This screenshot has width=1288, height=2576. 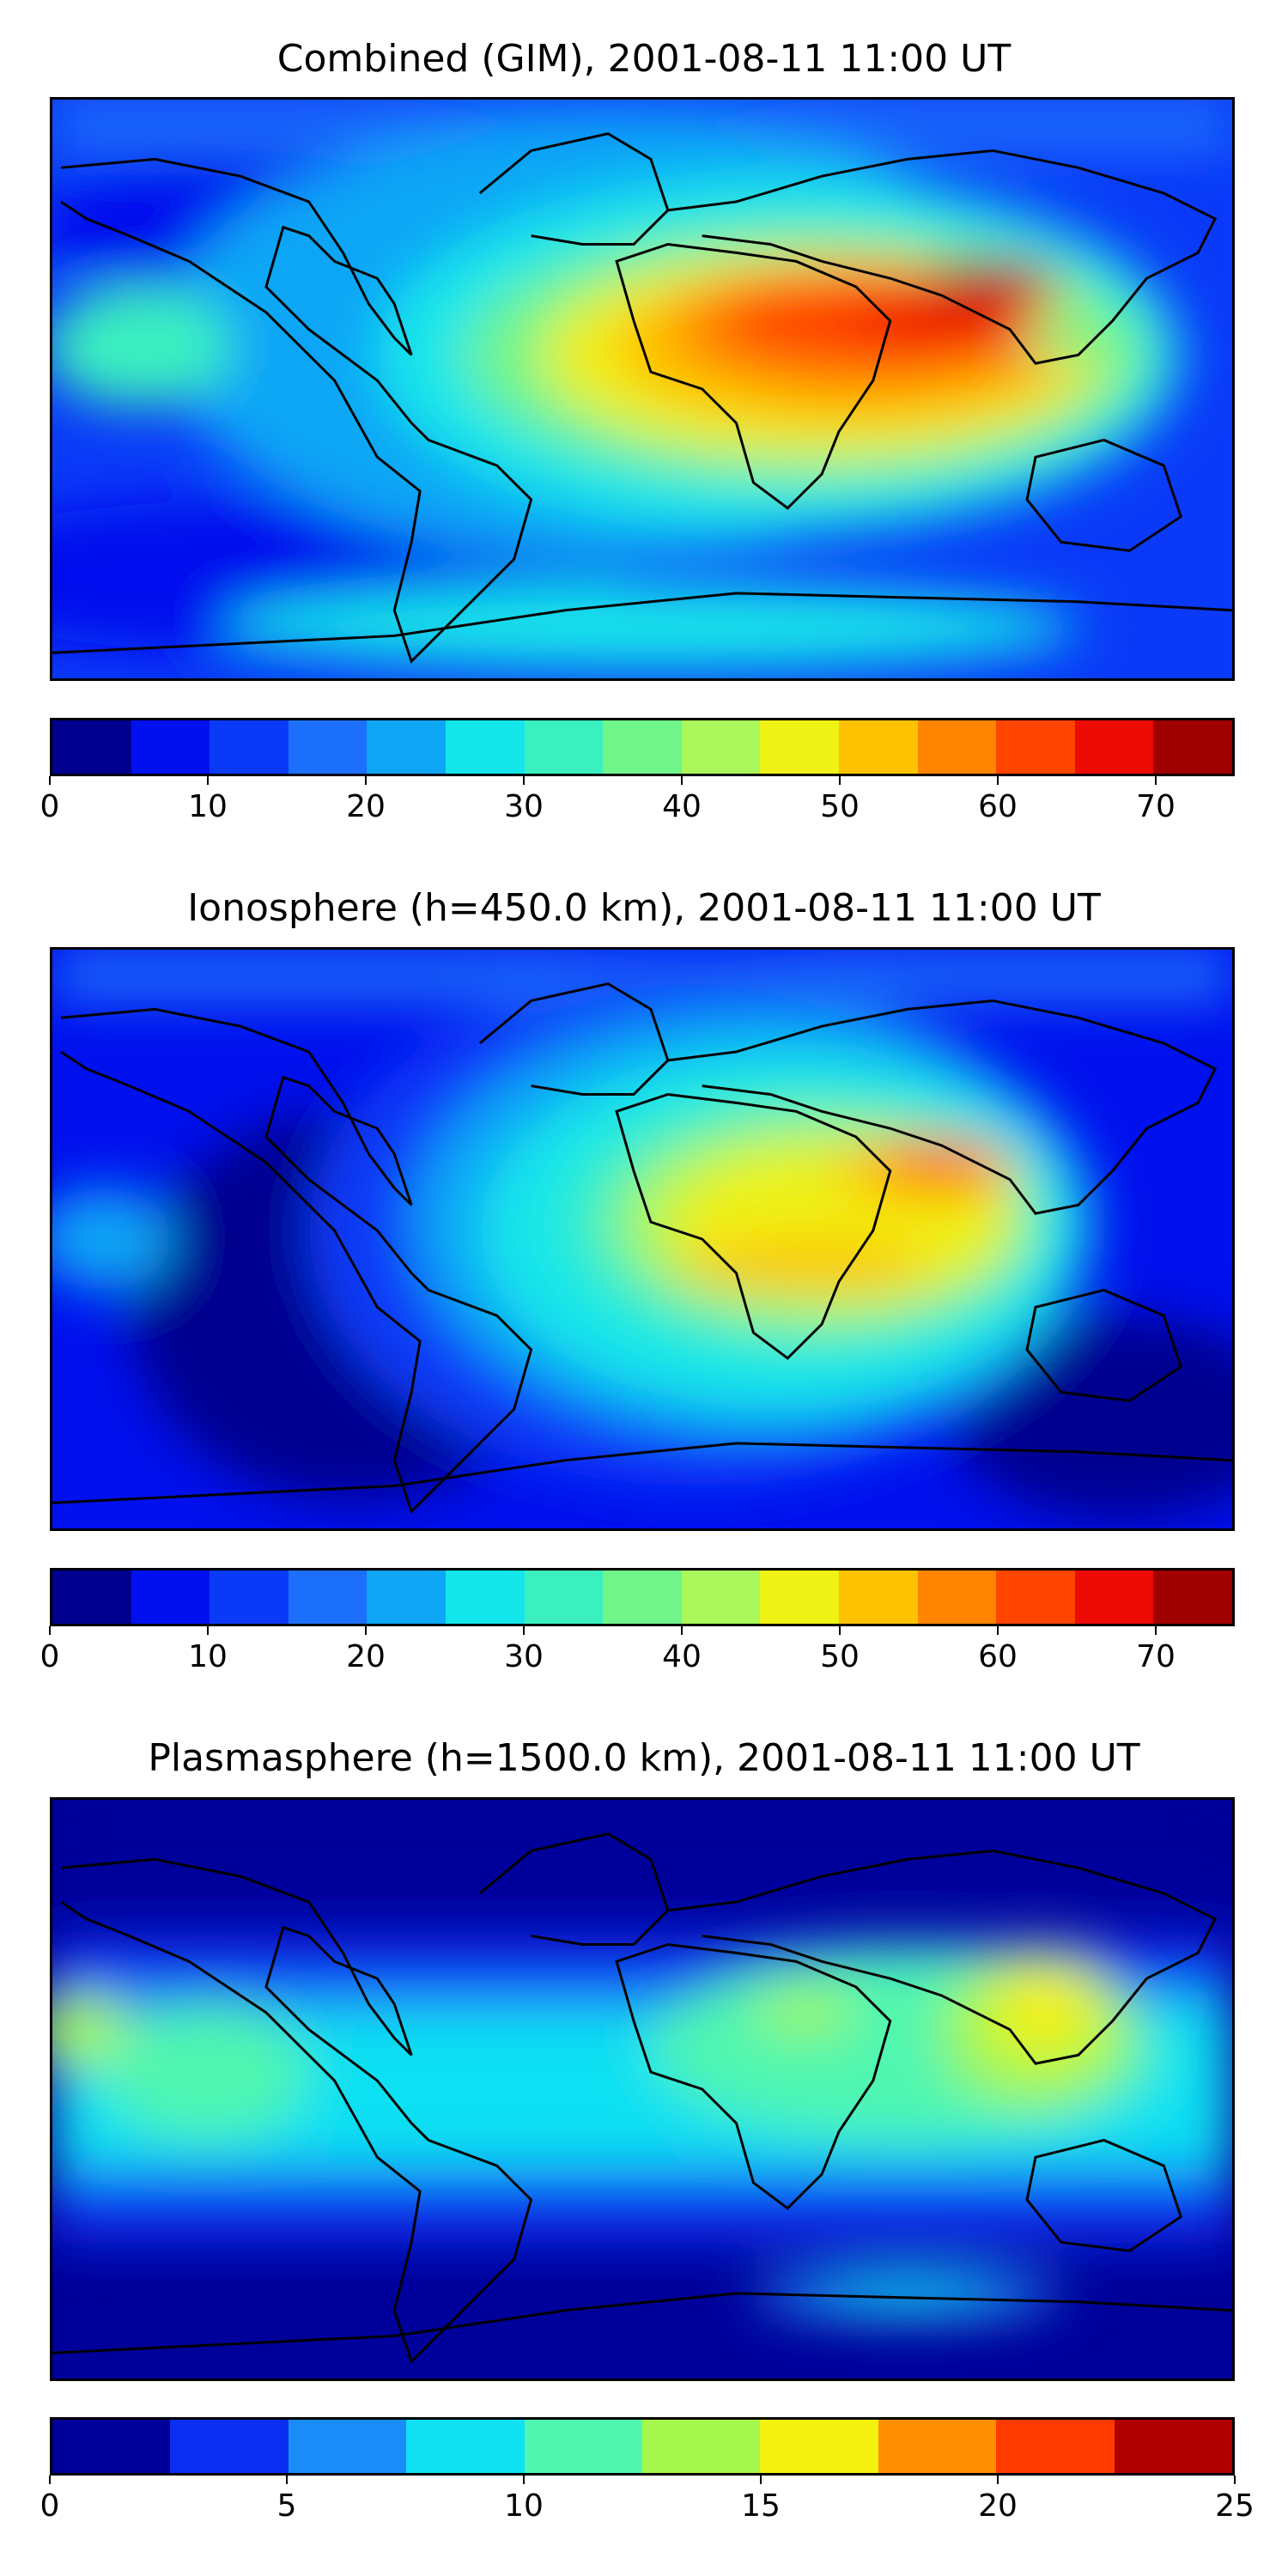 I want to click on colorbar-tick-label: 25, so click(x=1235, y=2506).